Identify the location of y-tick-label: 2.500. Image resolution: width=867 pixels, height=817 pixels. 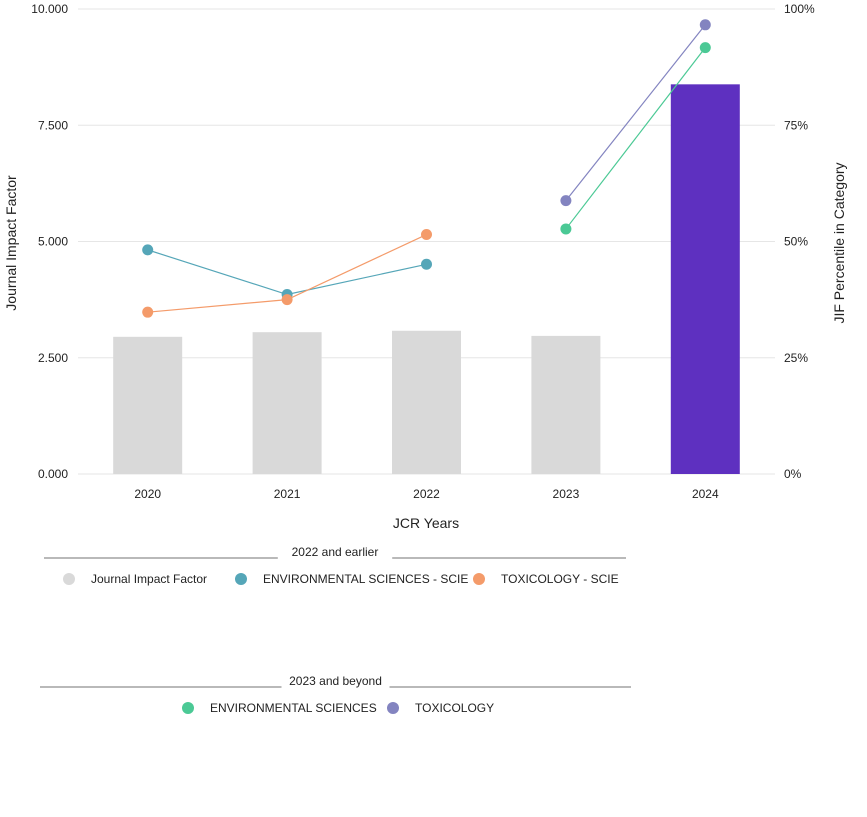
(53, 358).